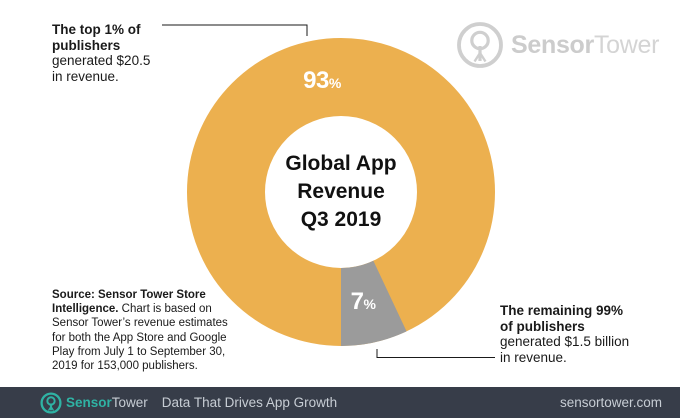 Image resolution: width=680 pixels, height=418 pixels. I want to click on source-line: Intelligence. Chart is based on, so click(132, 309).